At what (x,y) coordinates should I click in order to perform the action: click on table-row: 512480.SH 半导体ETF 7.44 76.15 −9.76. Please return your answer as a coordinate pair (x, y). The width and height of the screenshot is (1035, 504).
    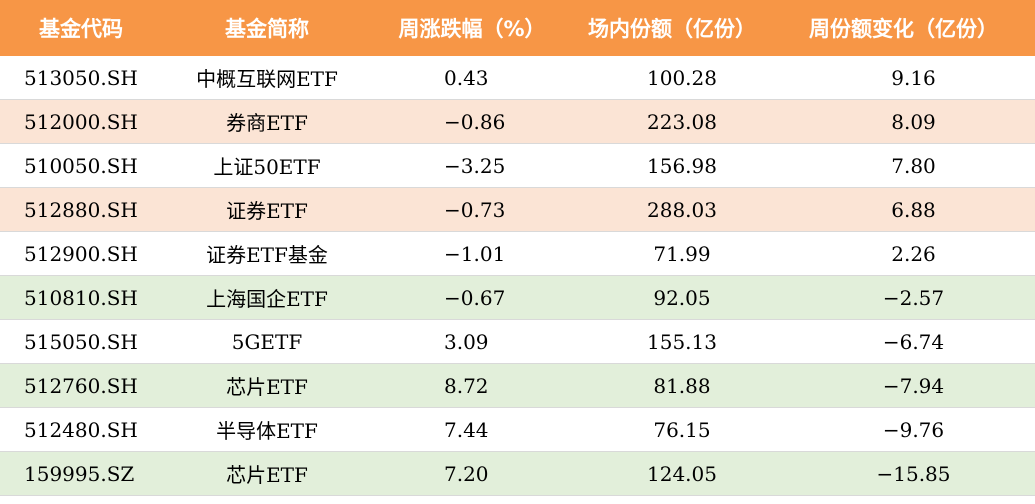
    Looking at the image, I should click on (517, 429).